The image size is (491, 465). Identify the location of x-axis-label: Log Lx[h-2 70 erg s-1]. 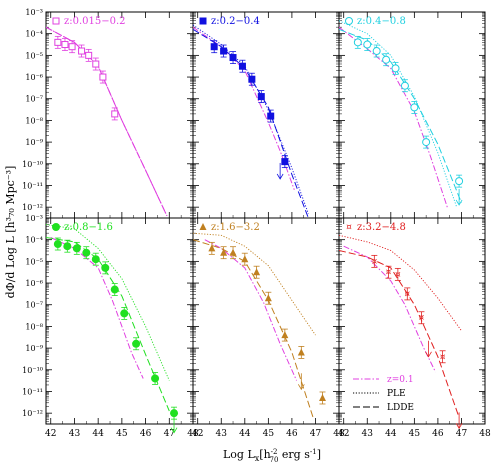
(272, 456).